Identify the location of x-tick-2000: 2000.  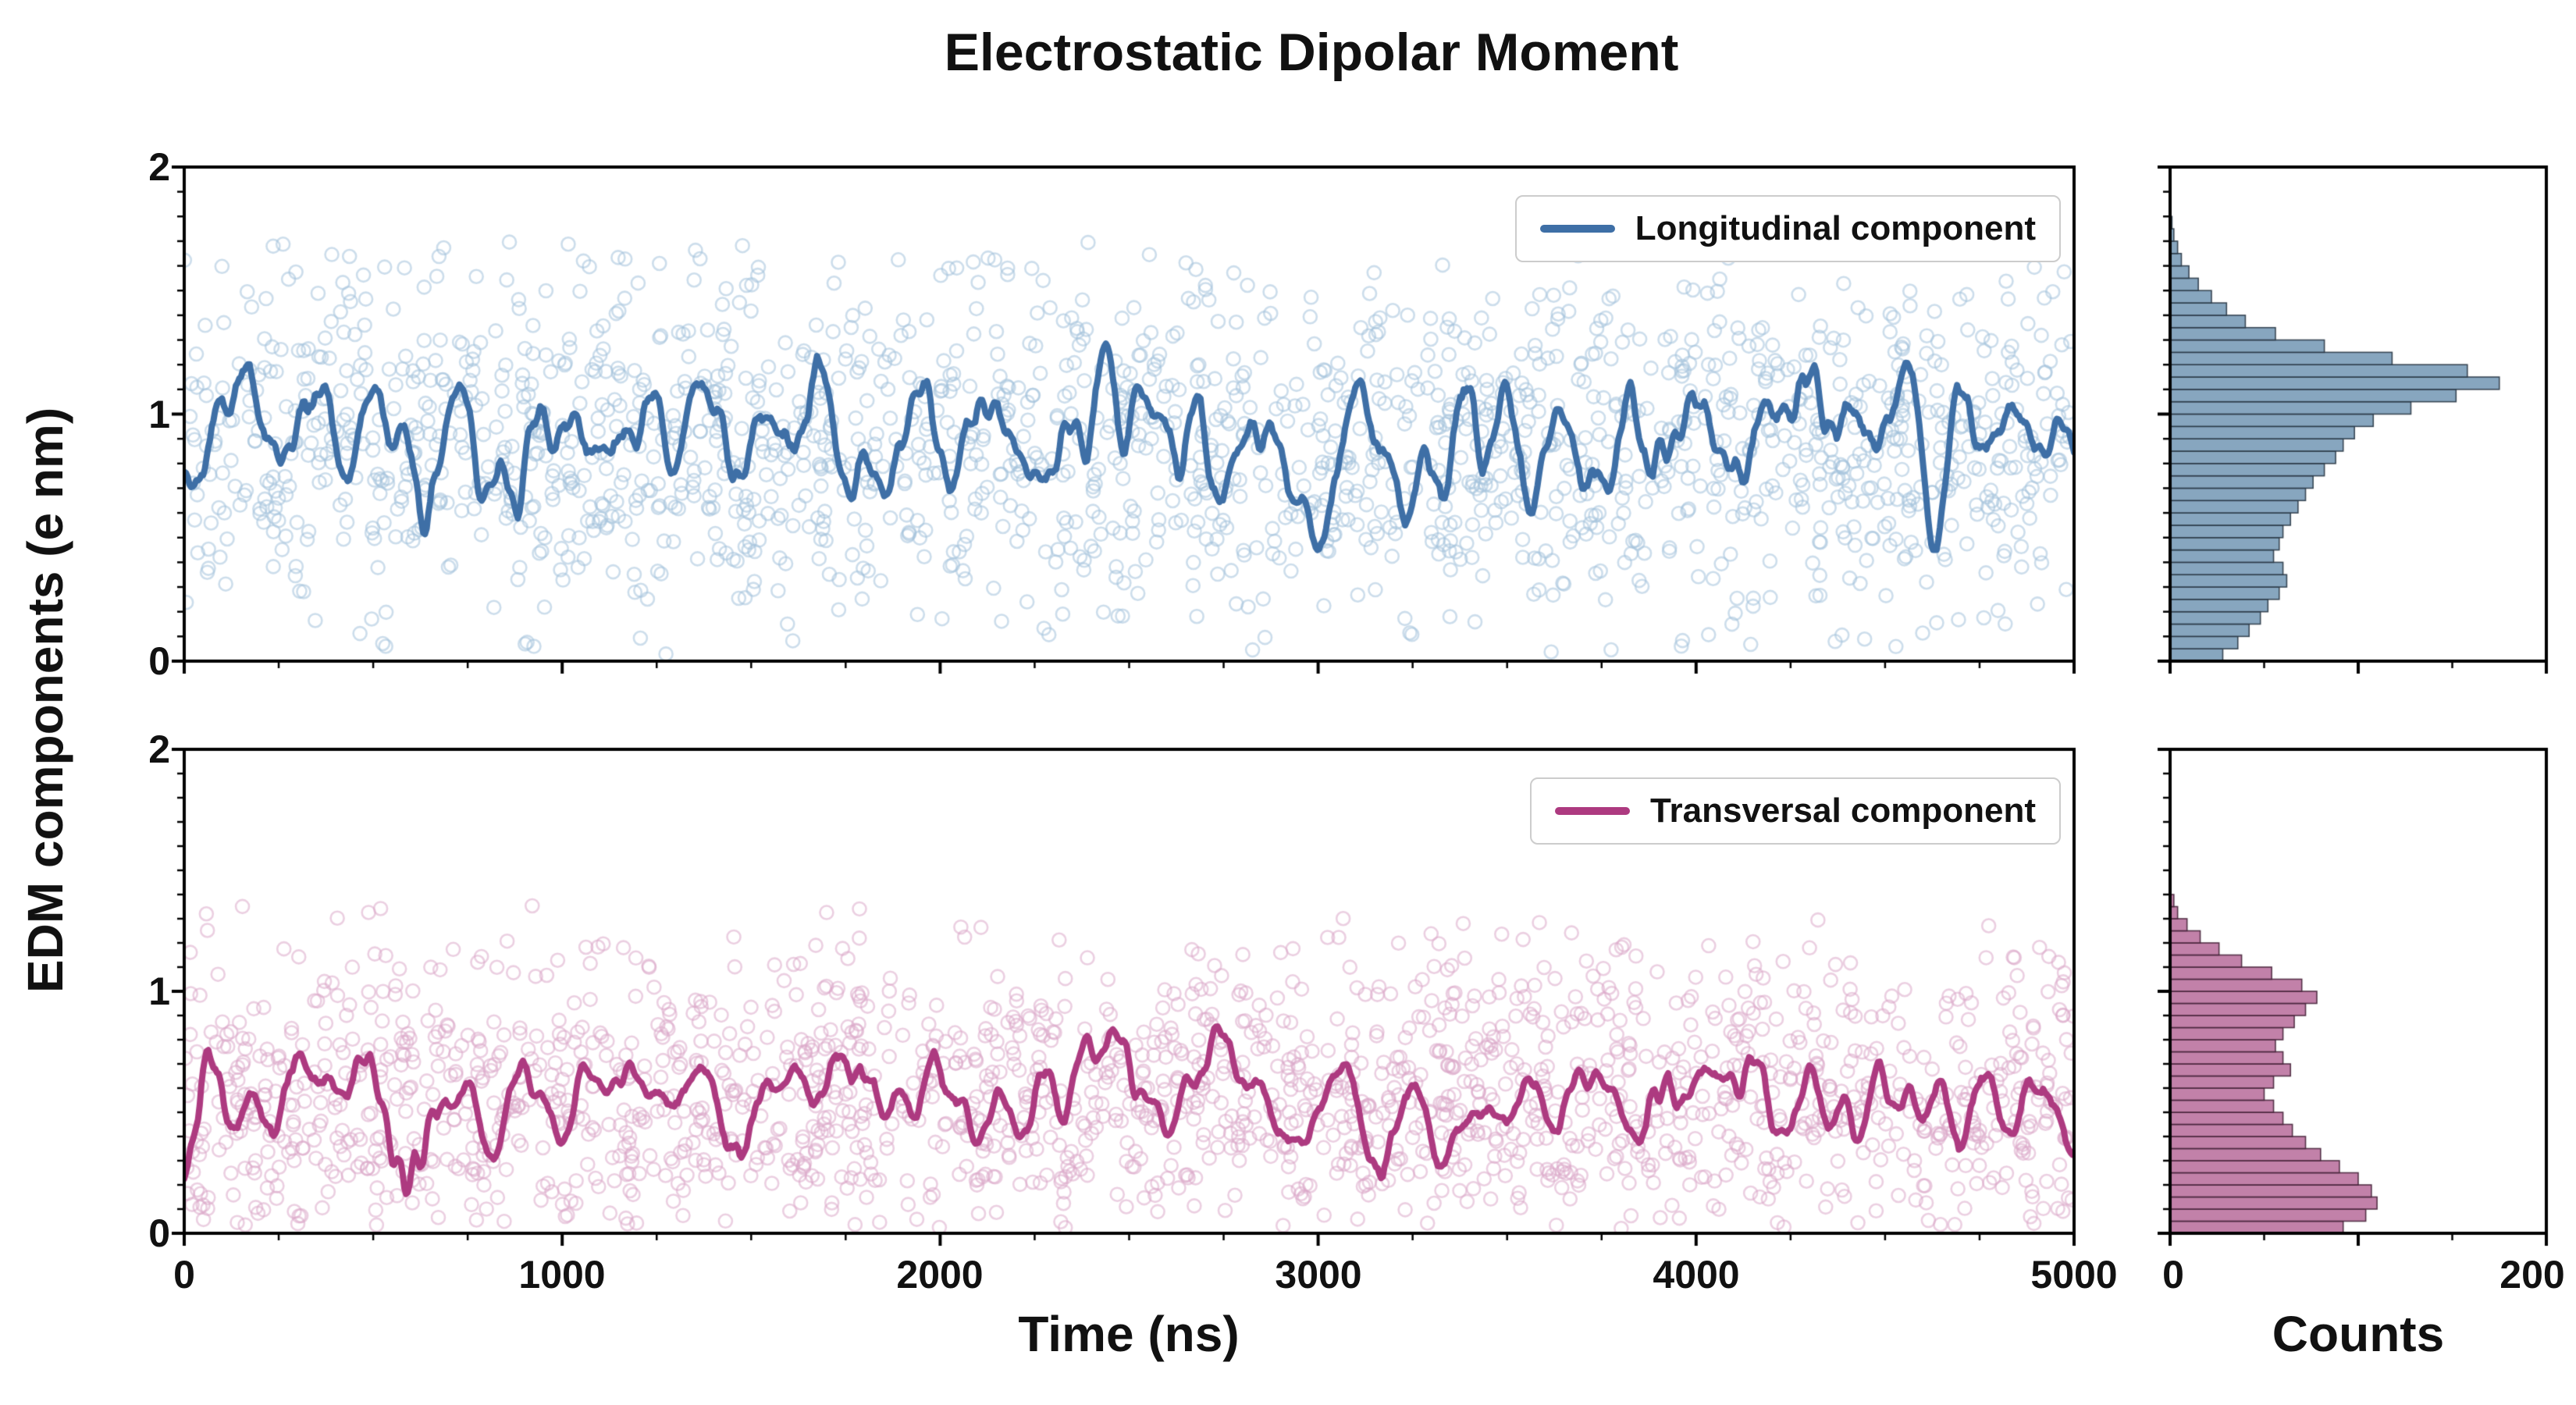
(940, 1275).